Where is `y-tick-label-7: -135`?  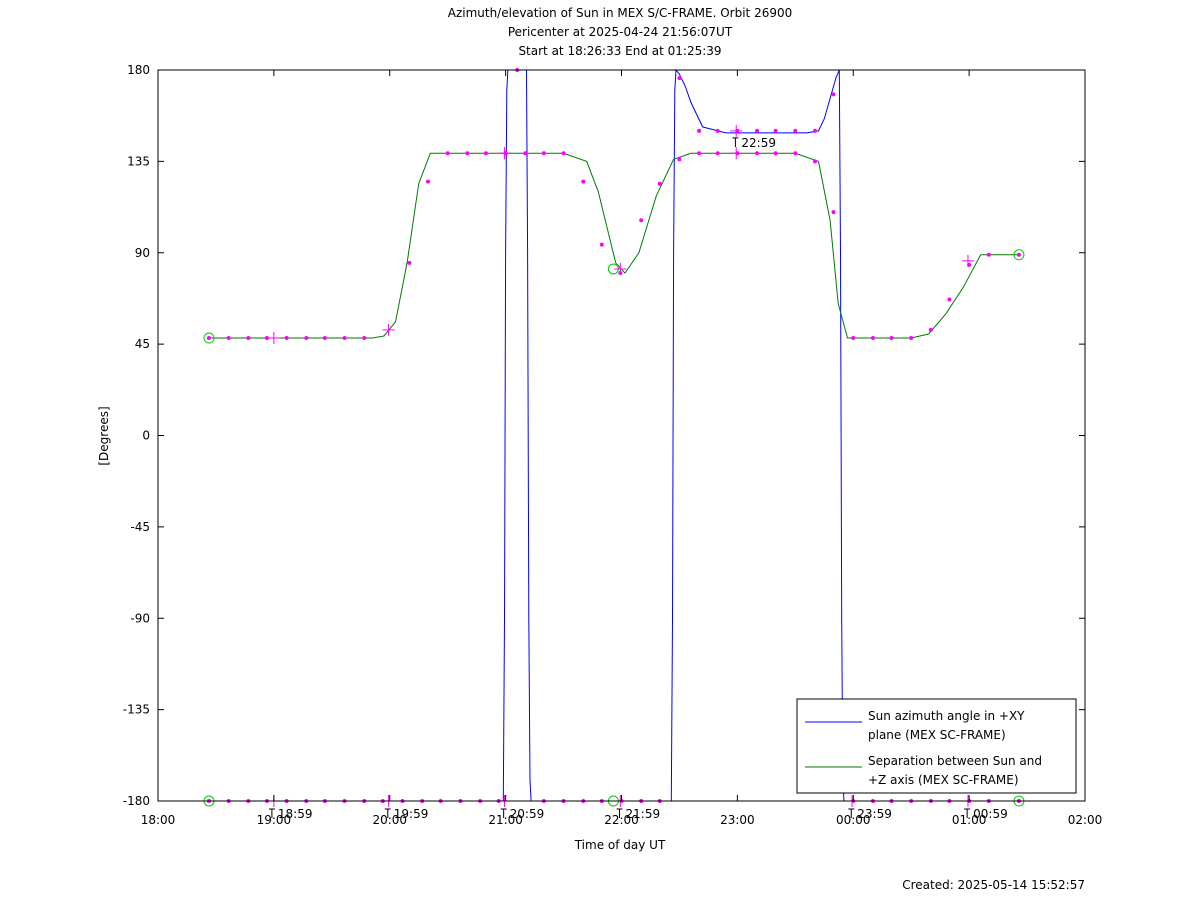
y-tick-label-7: -135 is located at coordinates (136, 710).